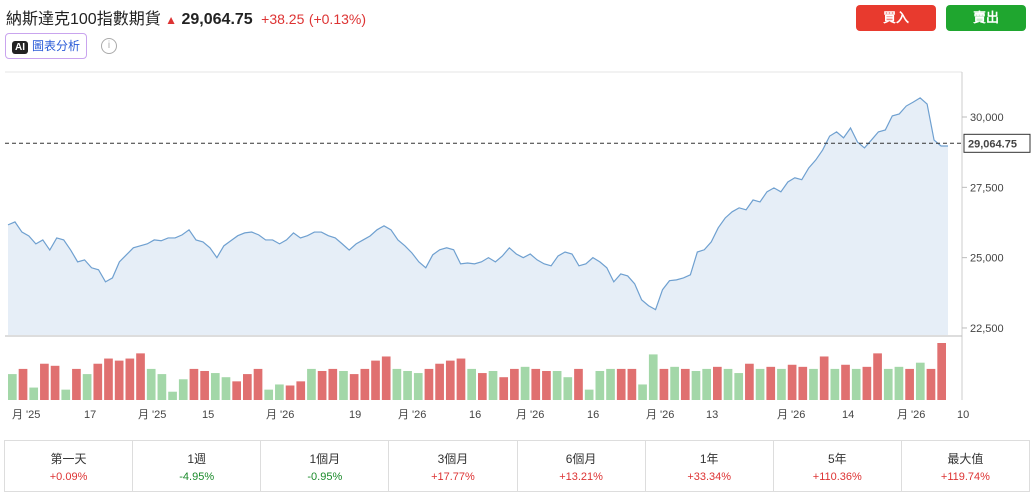 This screenshot has width=1033, height=496. I want to click on ai-button: AI 圖表分析, so click(46, 46).